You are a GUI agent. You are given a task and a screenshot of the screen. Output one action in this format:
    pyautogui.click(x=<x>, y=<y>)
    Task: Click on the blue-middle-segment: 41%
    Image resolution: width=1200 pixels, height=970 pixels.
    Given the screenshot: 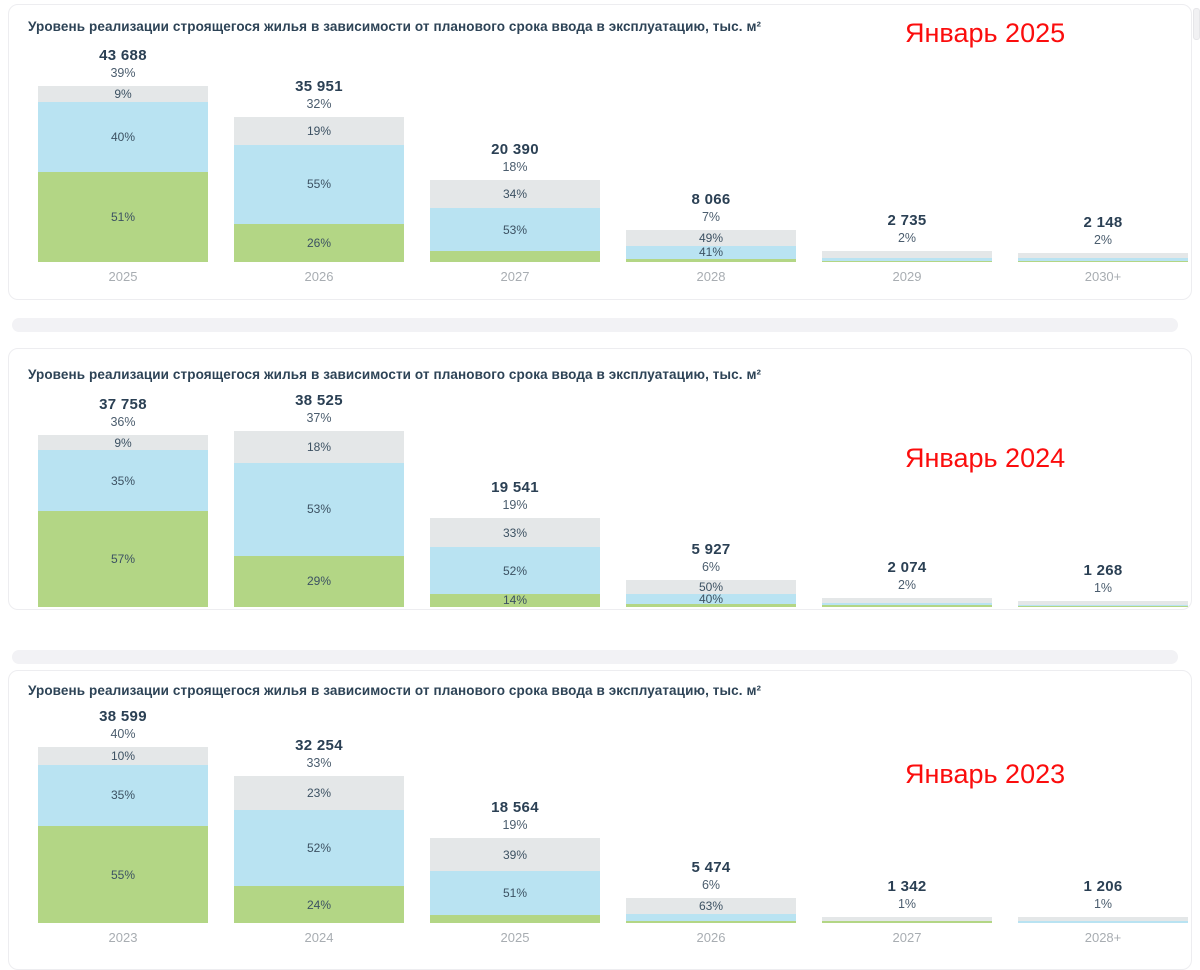 What is the action you would take?
    pyautogui.click(x=711, y=252)
    